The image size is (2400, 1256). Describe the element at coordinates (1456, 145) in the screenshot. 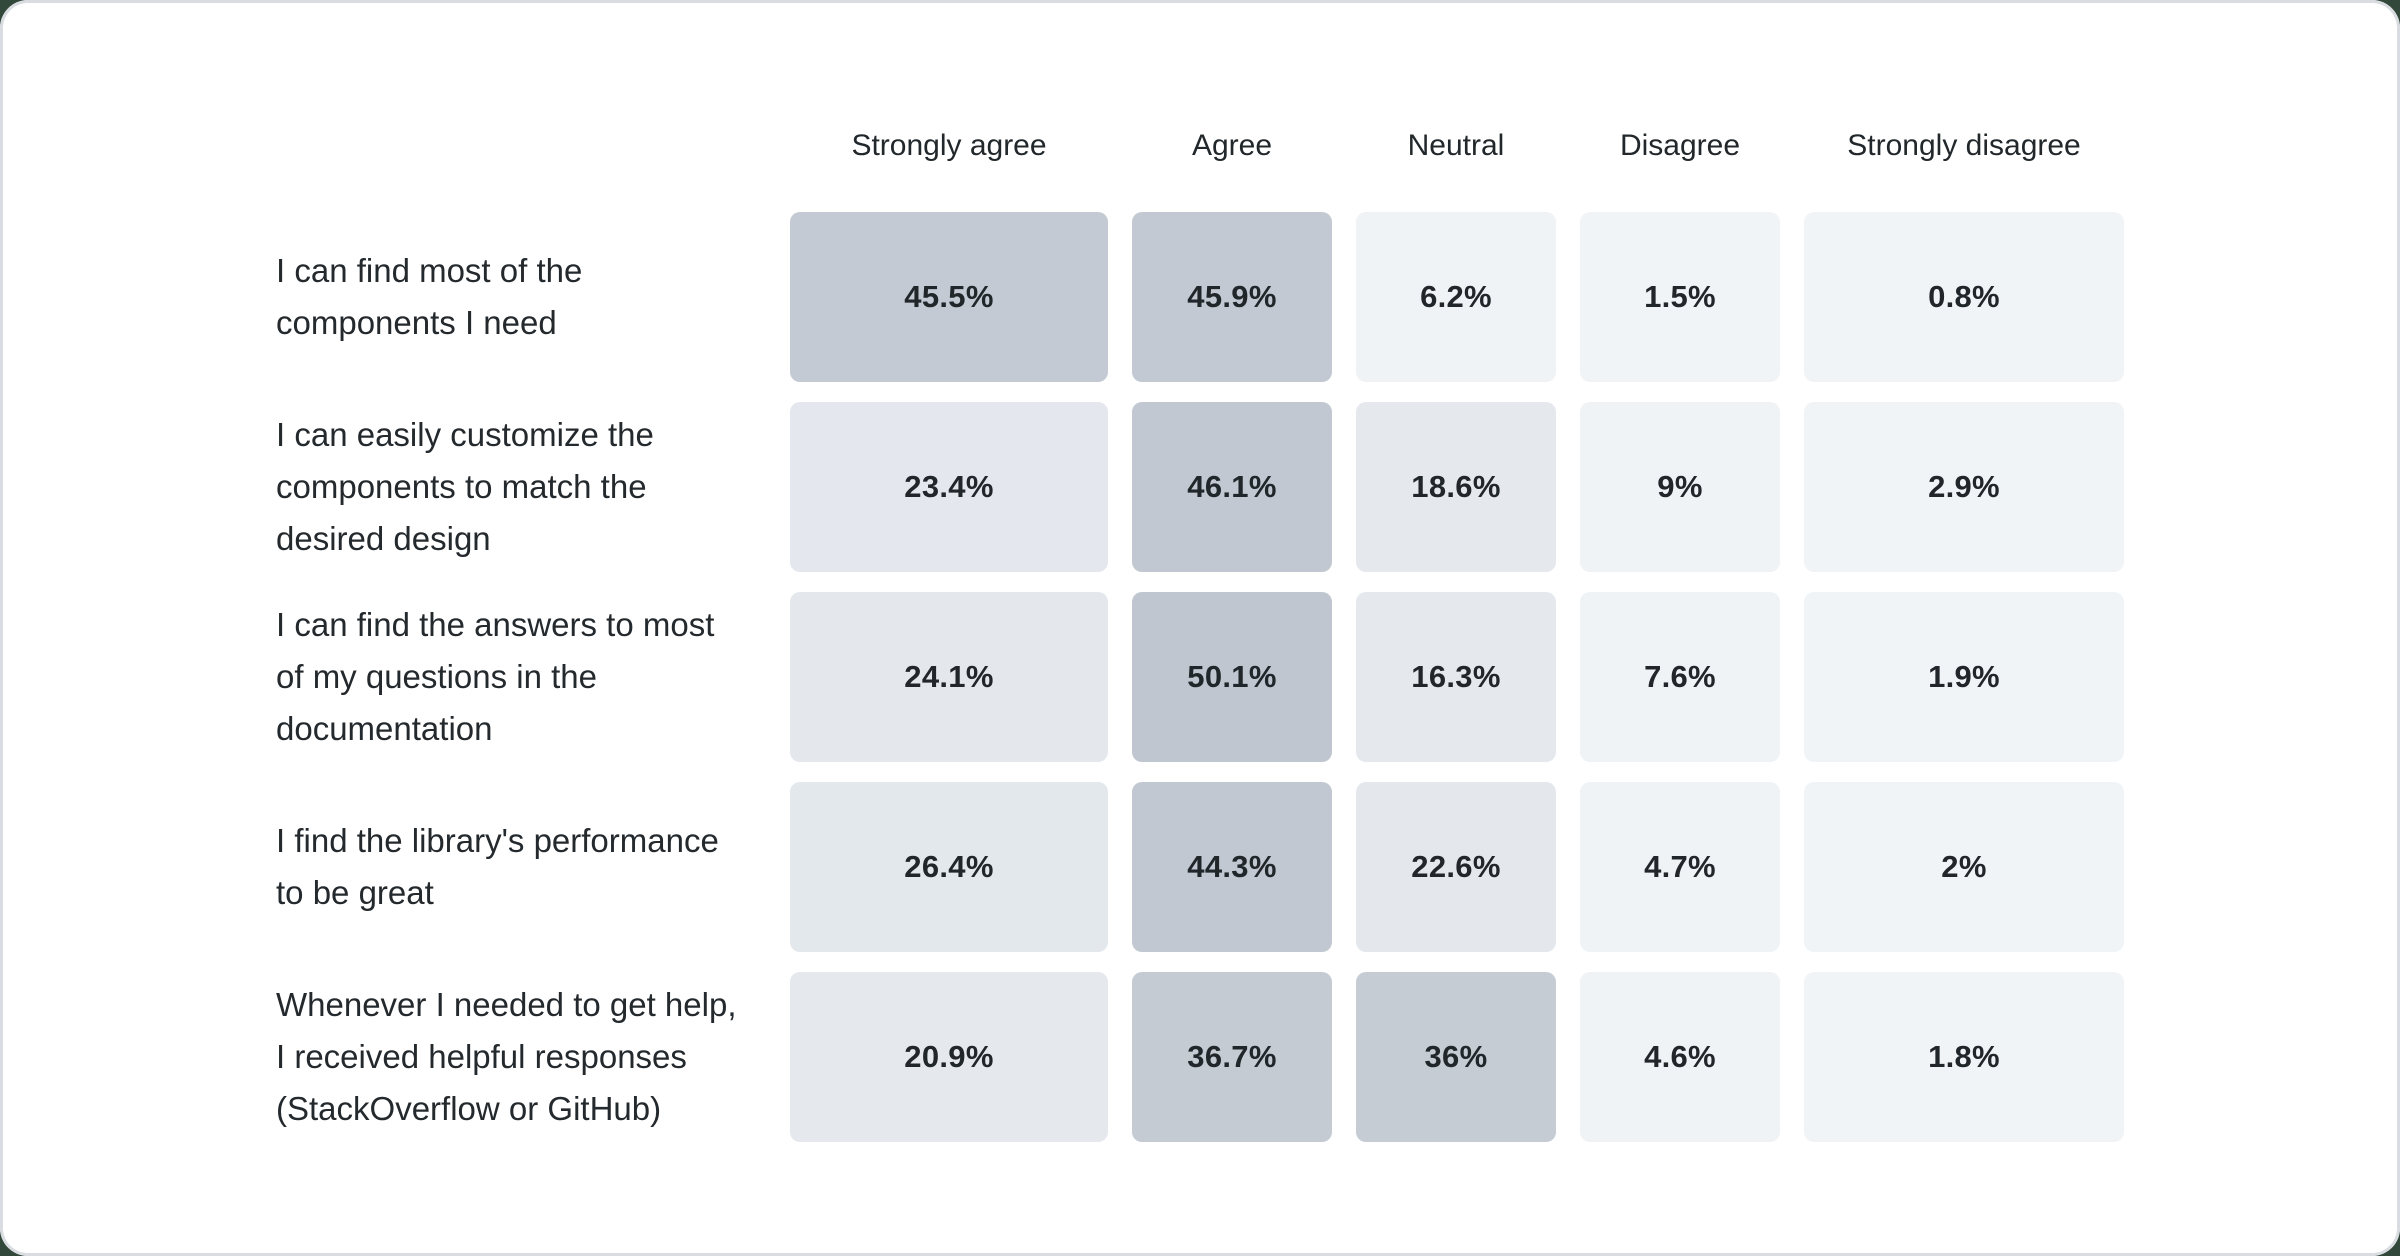

I see `col-header-neutral: Neutral` at that location.